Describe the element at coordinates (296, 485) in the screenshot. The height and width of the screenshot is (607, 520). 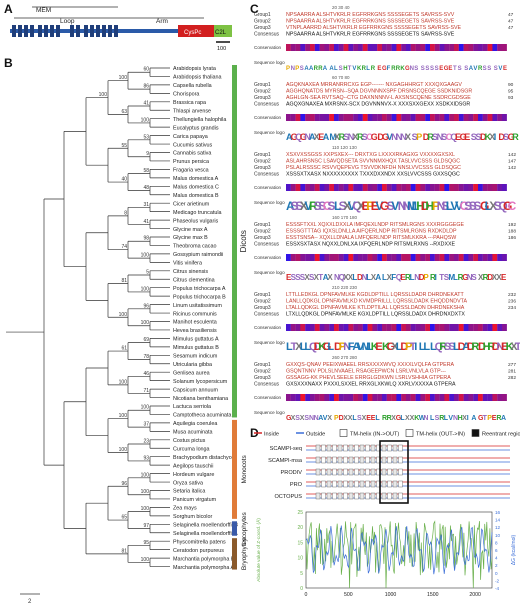
I see `track-label: PRO` at that location.